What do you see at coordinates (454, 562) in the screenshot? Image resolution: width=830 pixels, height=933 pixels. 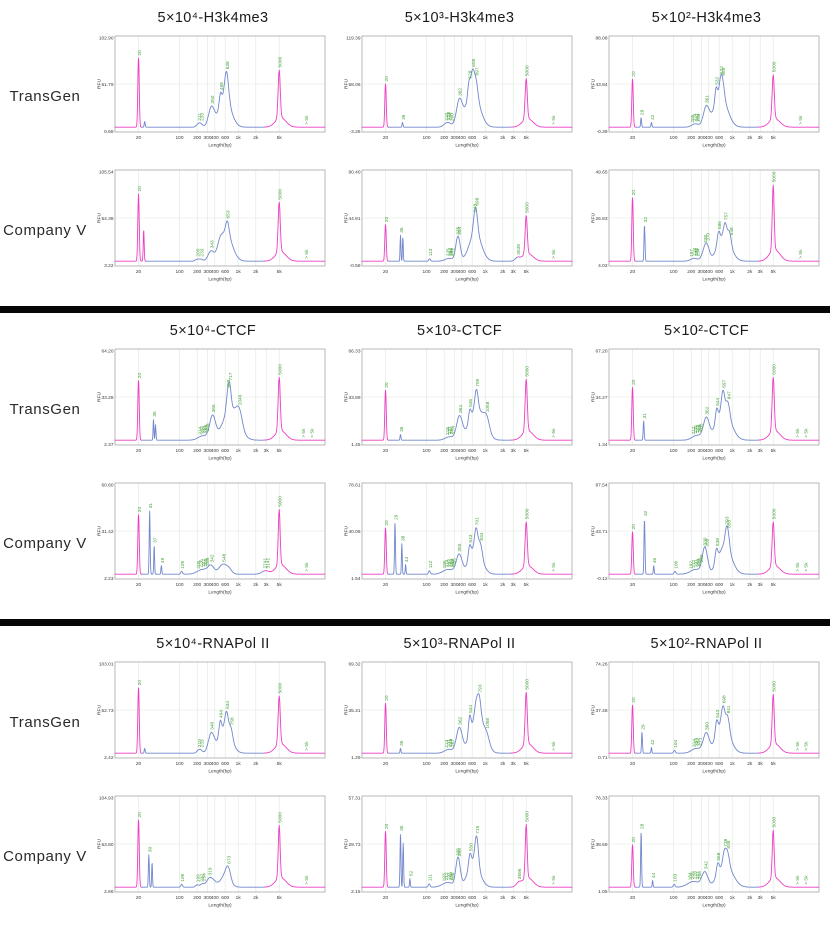 I see `svg-text: 285` at bounding box center [454, 562].